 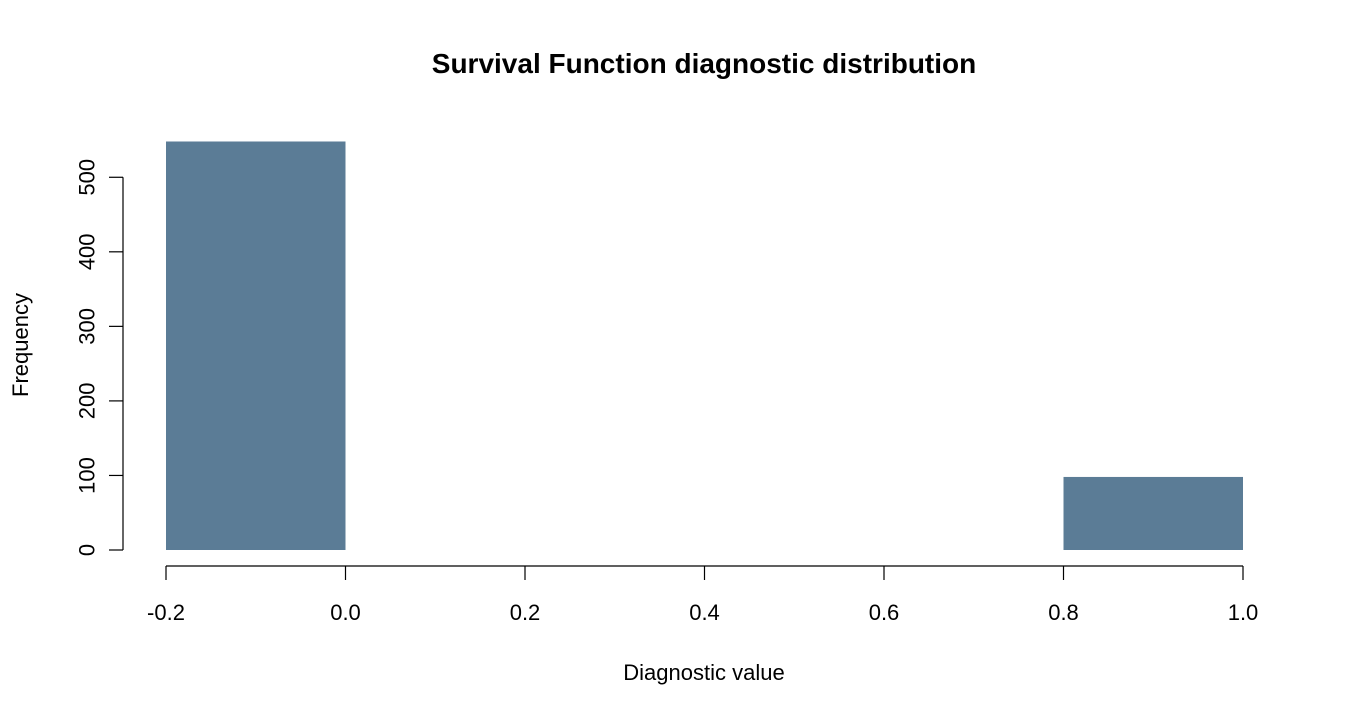 I want to click on x-tick-label: -0.2, so click(x=166, y=612).